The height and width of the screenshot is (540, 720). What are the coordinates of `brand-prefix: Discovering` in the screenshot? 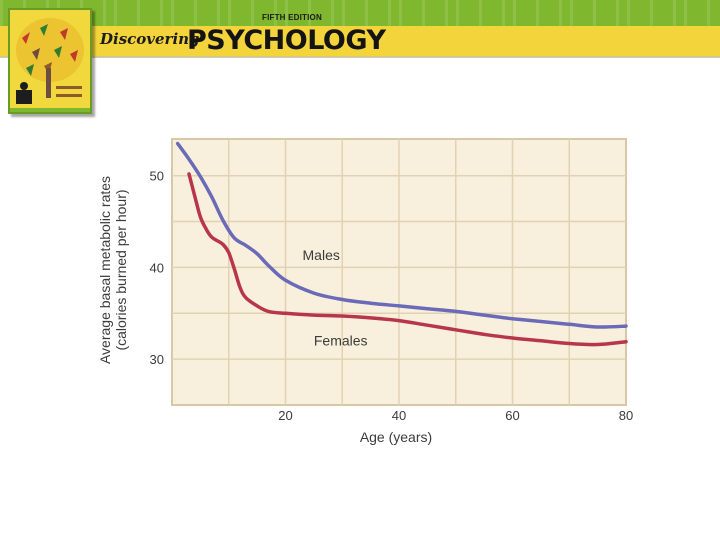 It's located at (150, 39).